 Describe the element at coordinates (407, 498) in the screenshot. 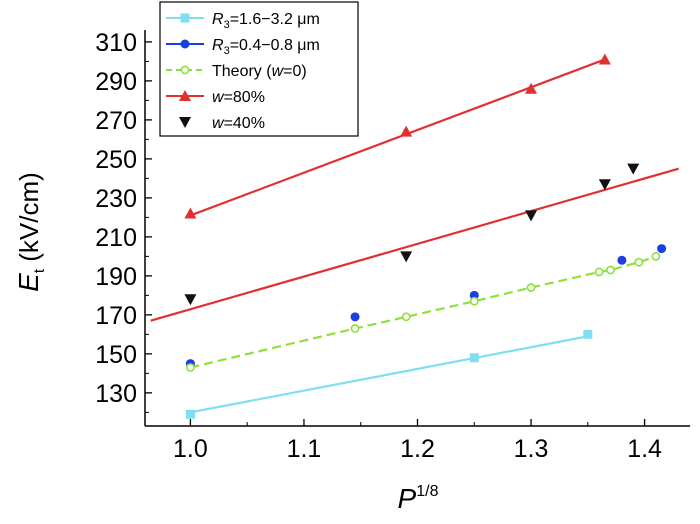

I see `x-axis-title-base: P` at that location.